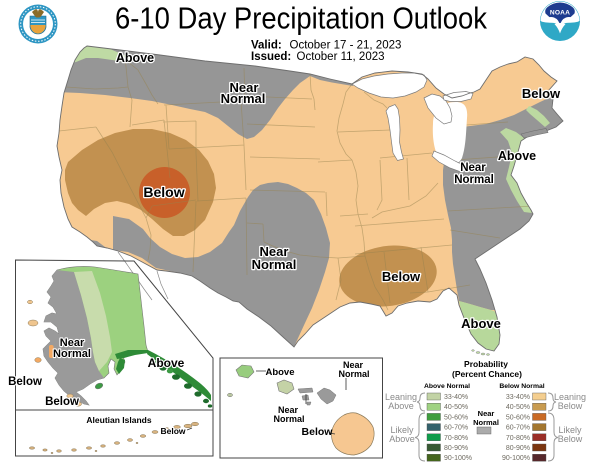 The image size is (600, 463). I want to click on svg-text: 6-10 Day Precipitation Outlook, so click(301, 19).